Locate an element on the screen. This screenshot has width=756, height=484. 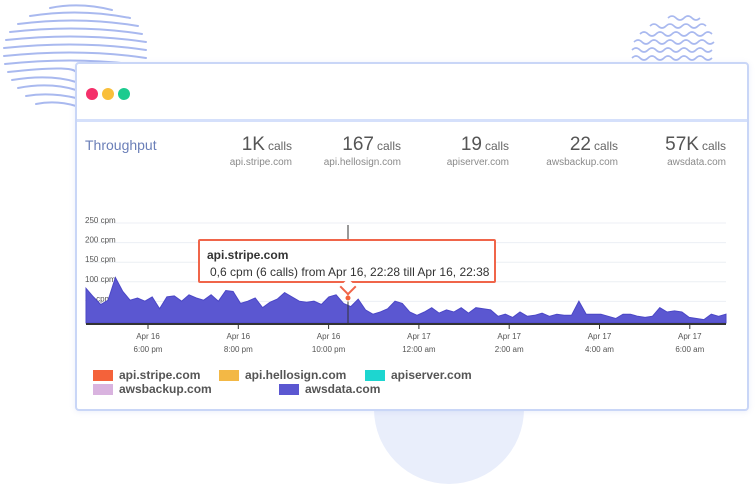
y-tick-label: 100 cpm is located at coordinates (100, 279).